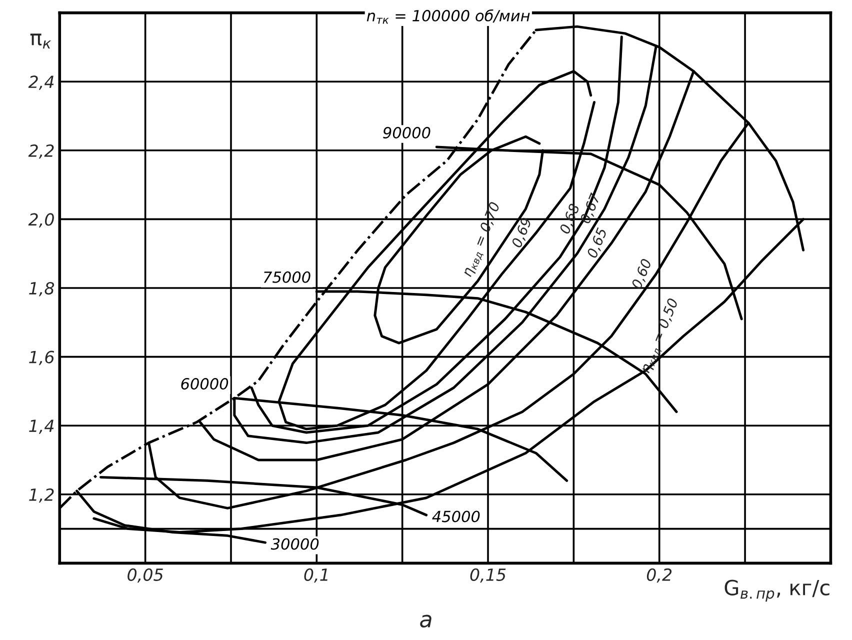 This screenshot has height=640, width=852. I want to click on series-label: n$_{тк}$ = 100000 об/мин, so click(448, 16).